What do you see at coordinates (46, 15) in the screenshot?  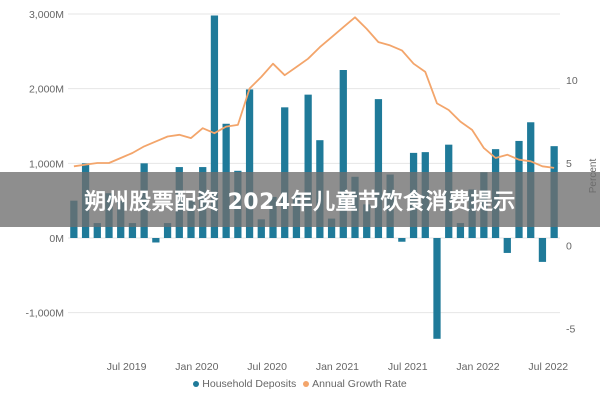 I see `y-left-tick-label: 3,000M` at bounding box center [46, 15].